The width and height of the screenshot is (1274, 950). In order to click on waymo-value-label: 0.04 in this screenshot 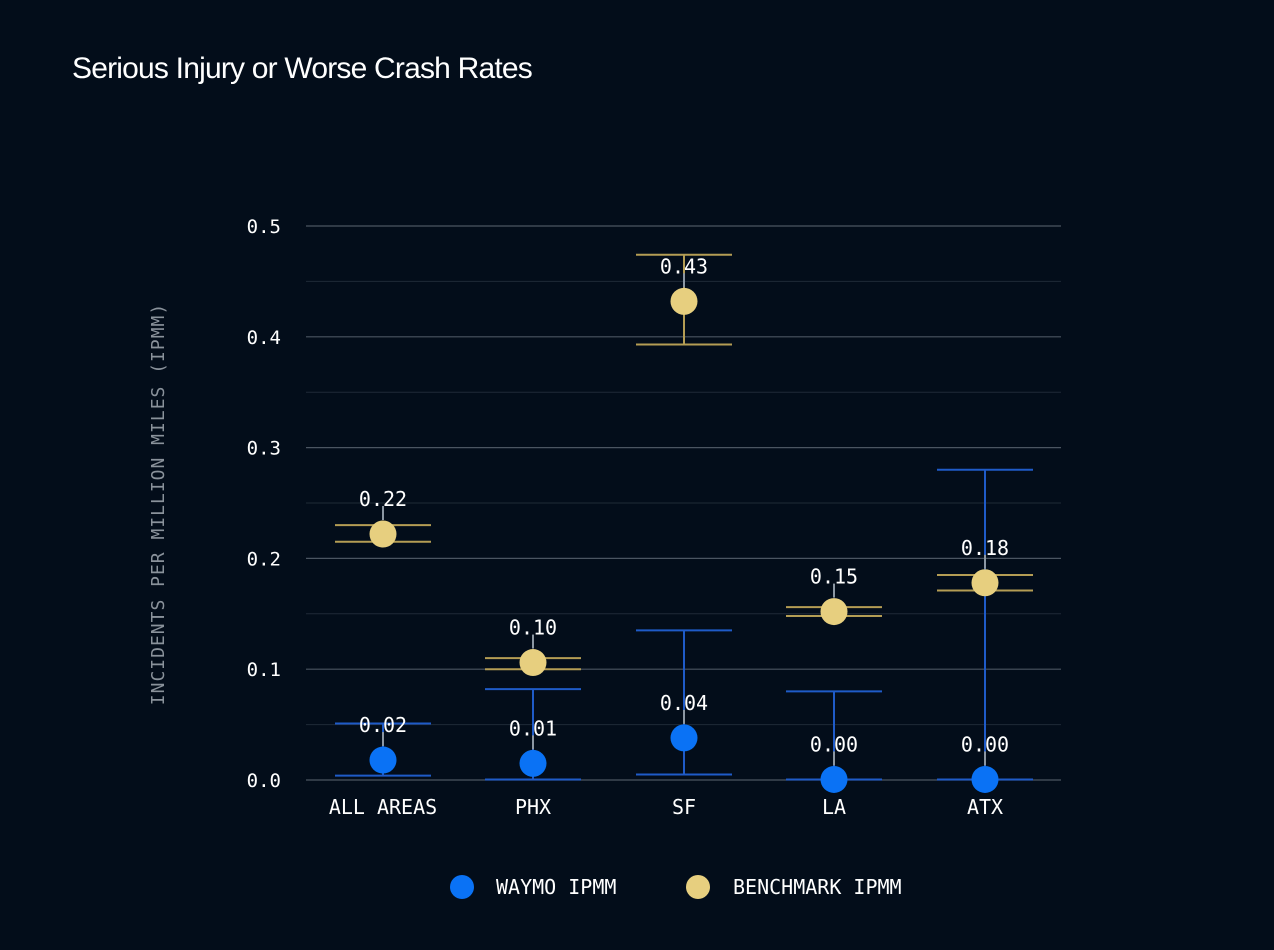, I will do `click(684, 703)`.